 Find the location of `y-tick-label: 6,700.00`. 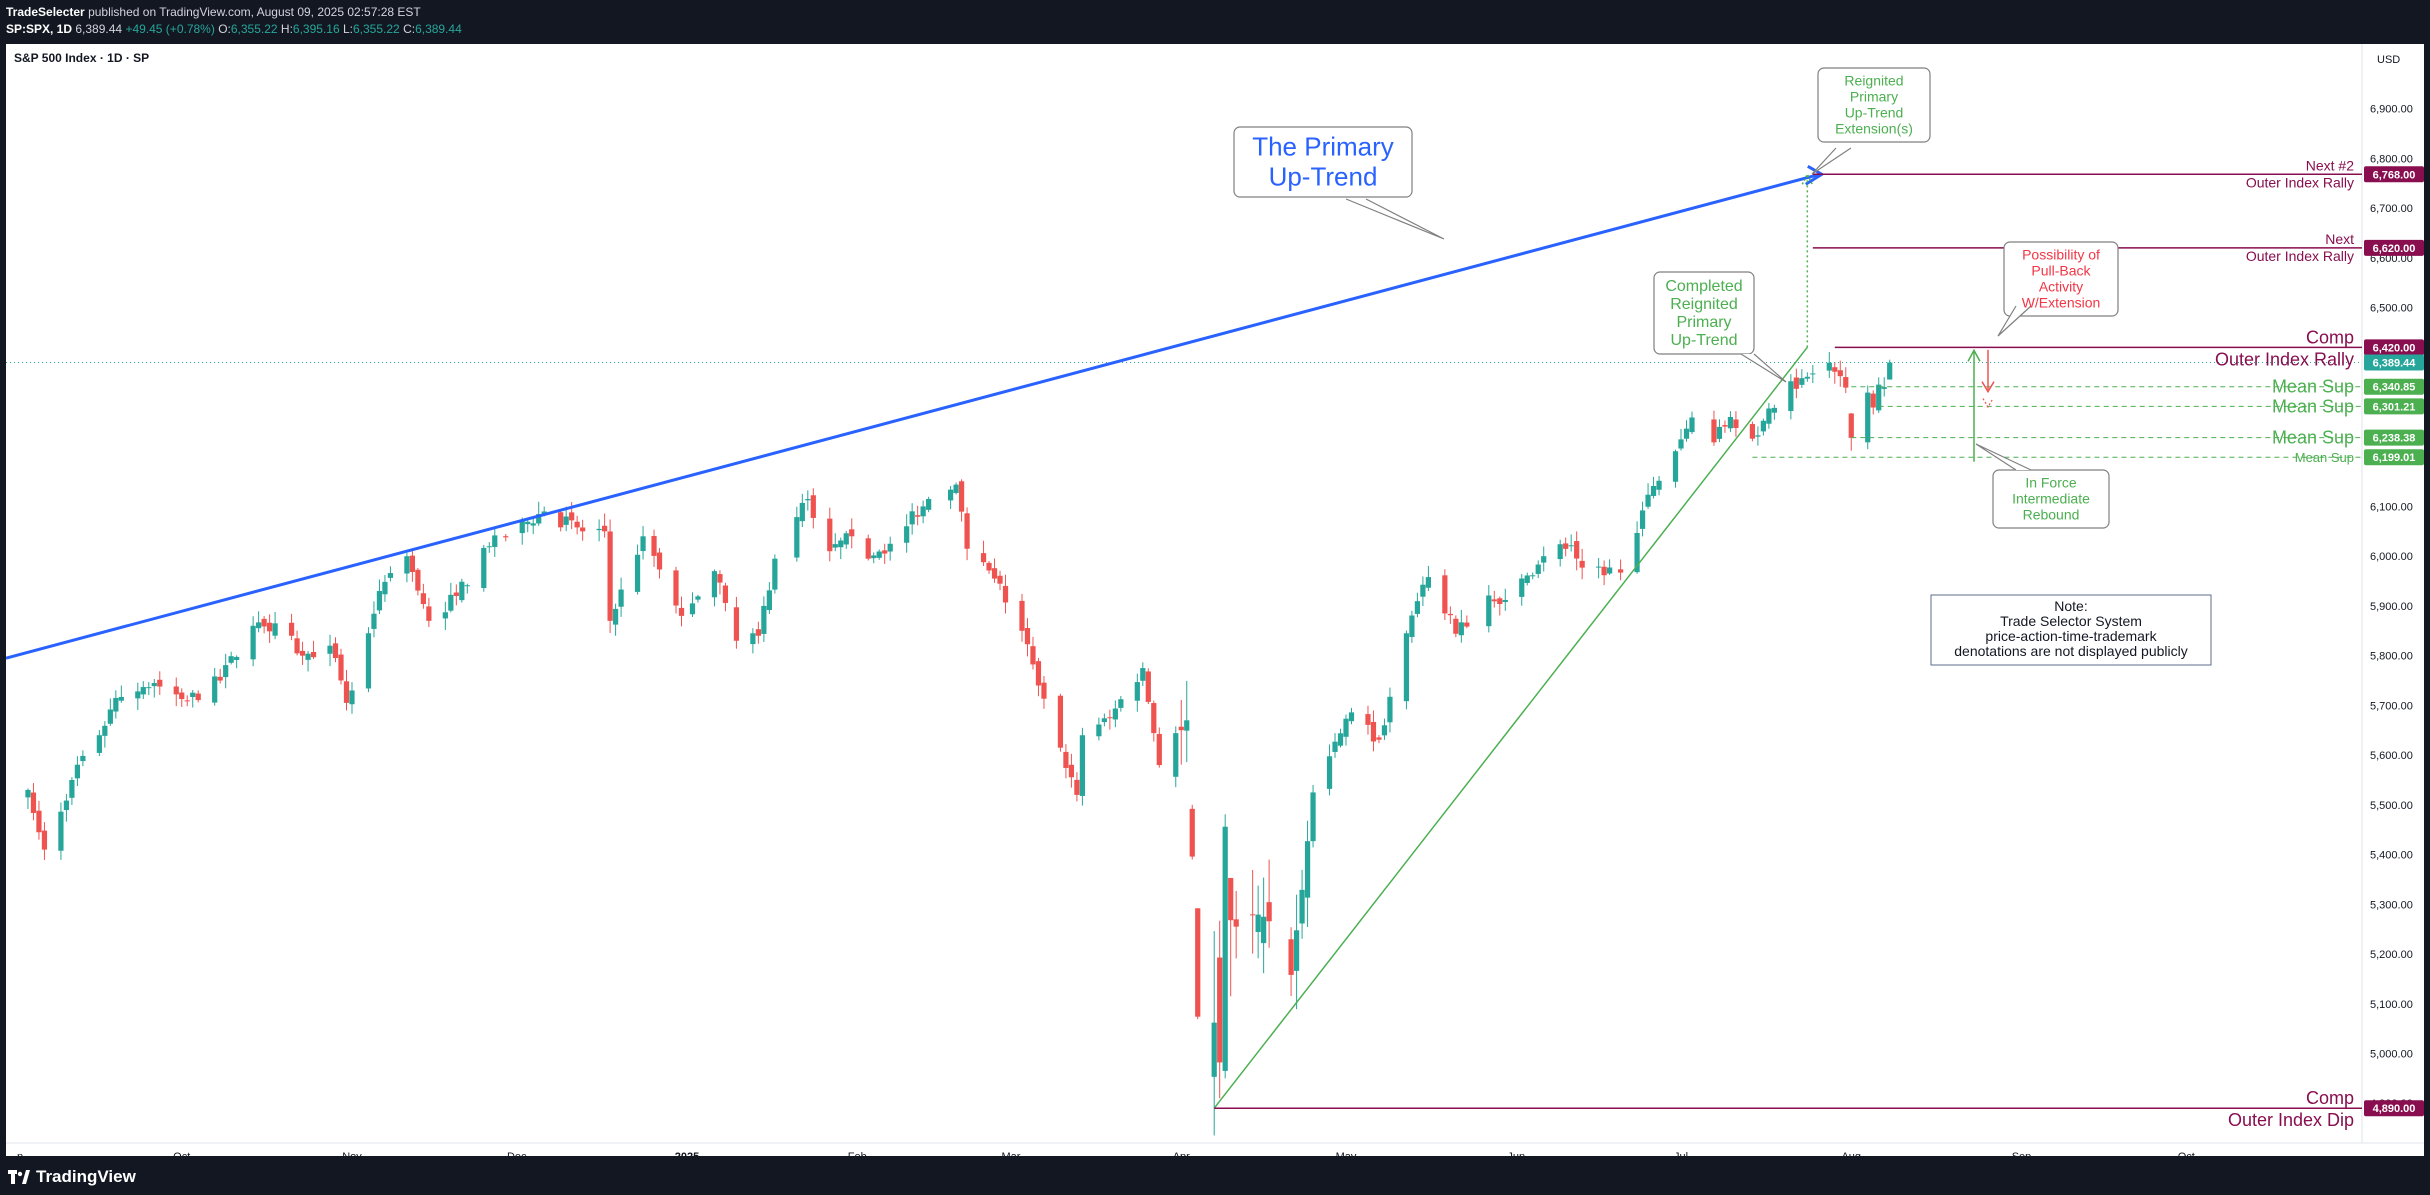

y-tick-label: 6,700.00 is located at coordinates (2391, 209).